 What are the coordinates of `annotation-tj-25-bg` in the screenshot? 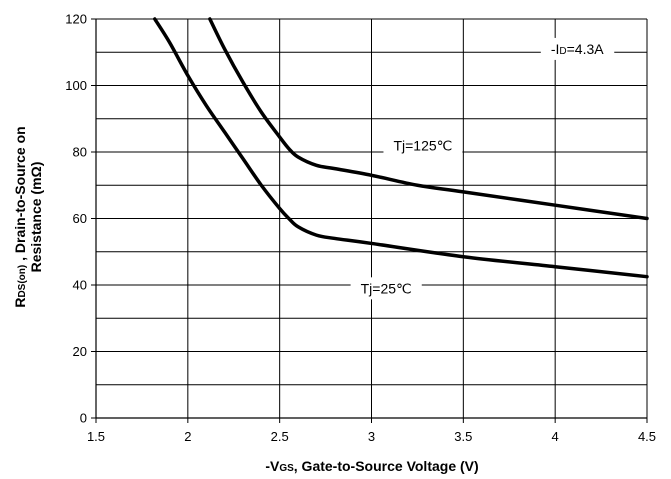 It's located at (386, 288).